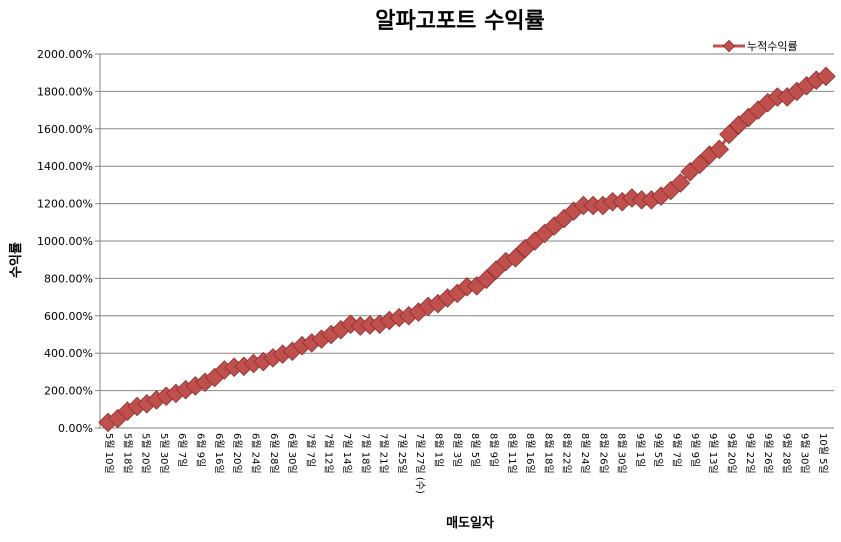 This screenshot has height=542, width=841. Describe the element at coordinates (823, 453) in the screenshot. I see `x-tick-label: 10월 5일` at that location.